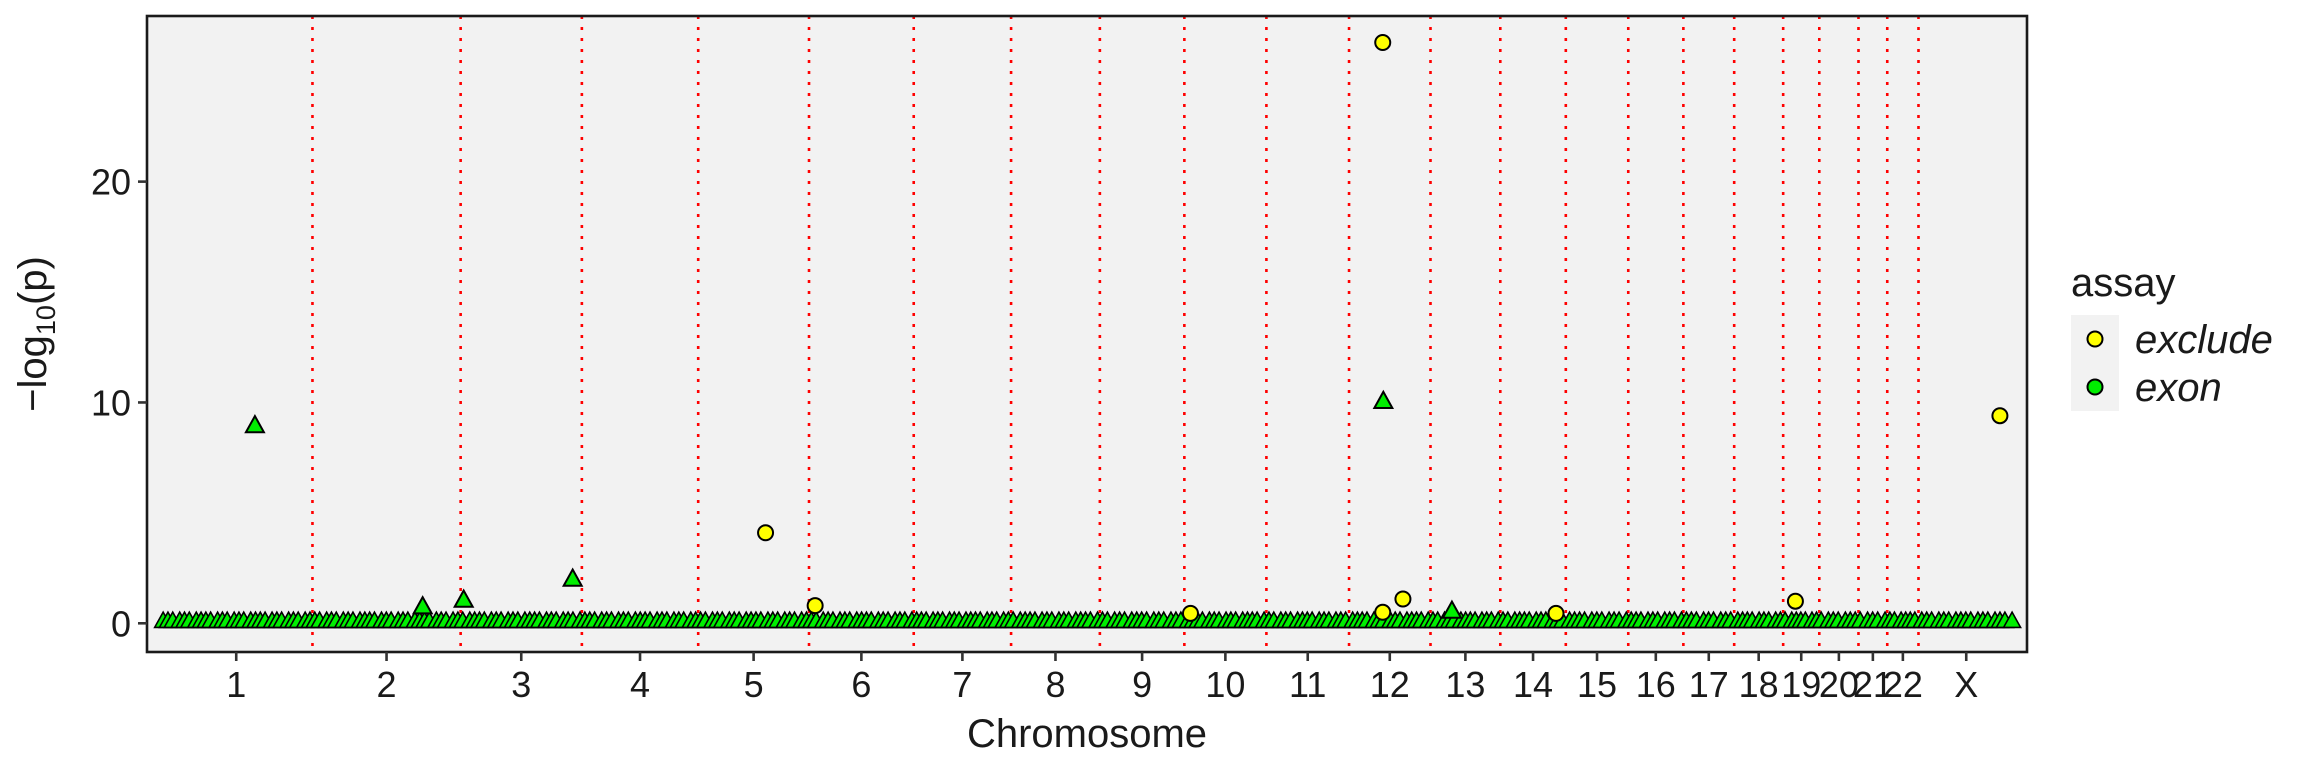 Image resolution: width=2304 pixels, height=768 pixels. Describe the element at coordinates (962, 684) in the screenshot. I see `x-tick-label-7: 7` at that location.